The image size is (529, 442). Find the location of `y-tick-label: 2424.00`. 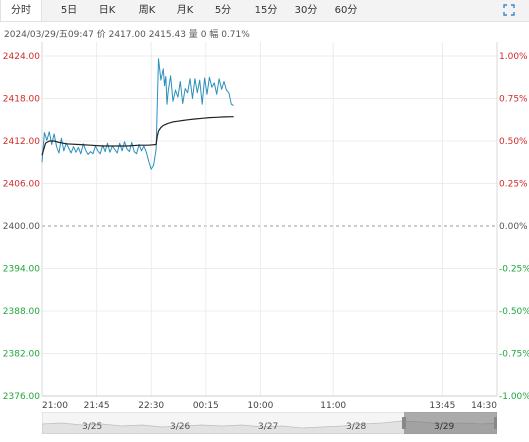

y-tick-label: 2424.00 is located at coordinates (21, 57).